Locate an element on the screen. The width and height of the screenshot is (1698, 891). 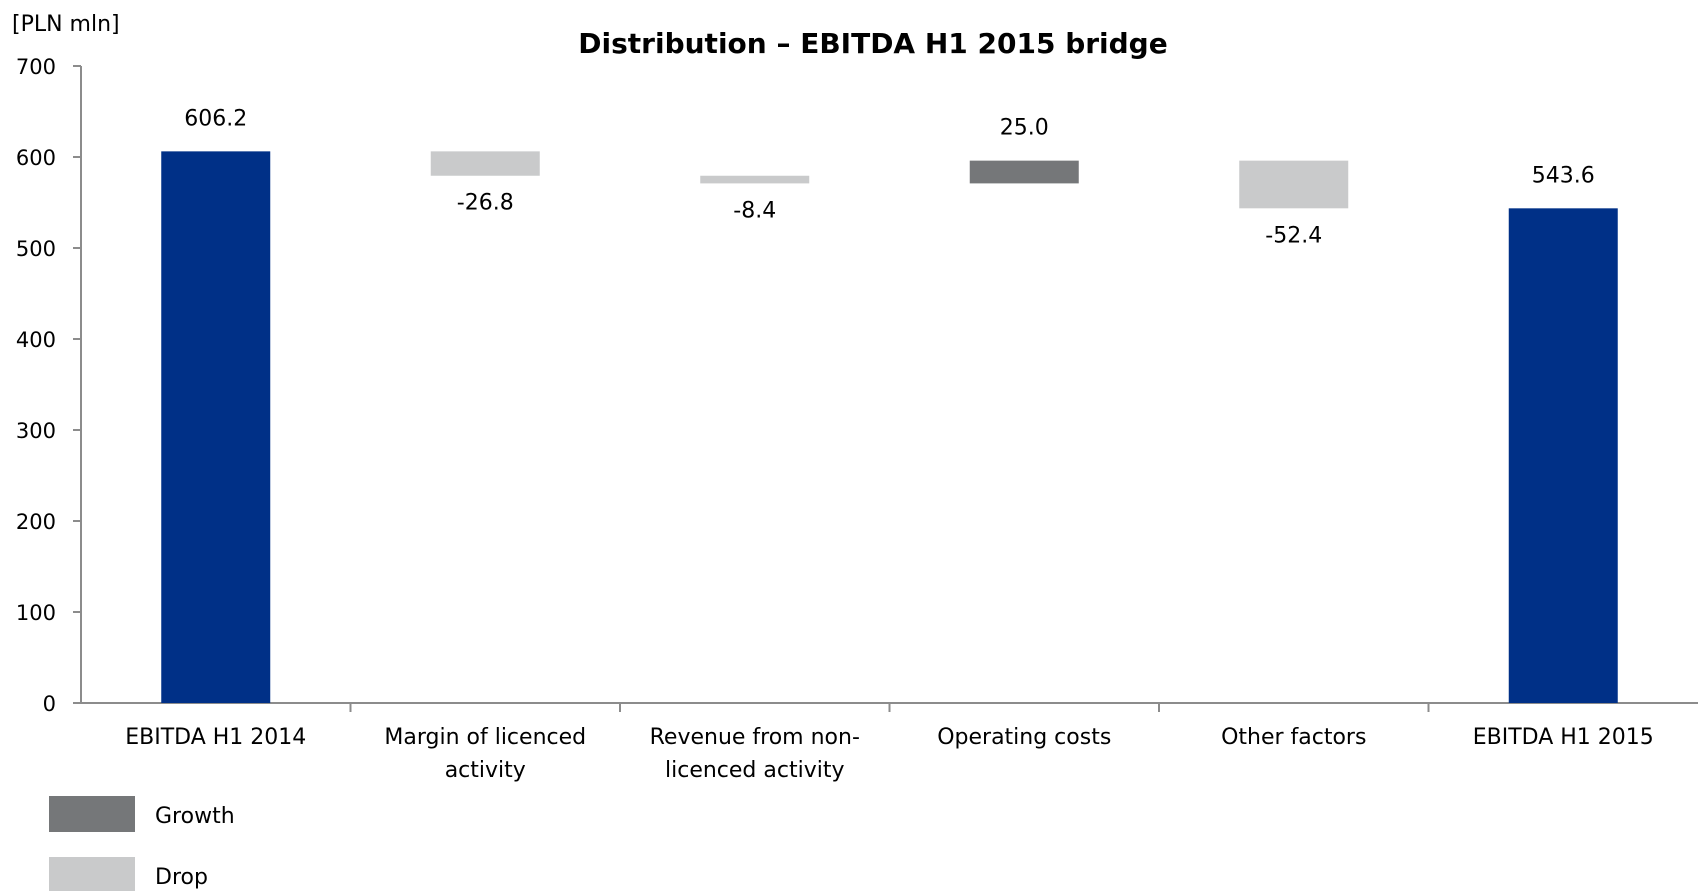
legend: Growth Drop is located at coordinates (142, 843).